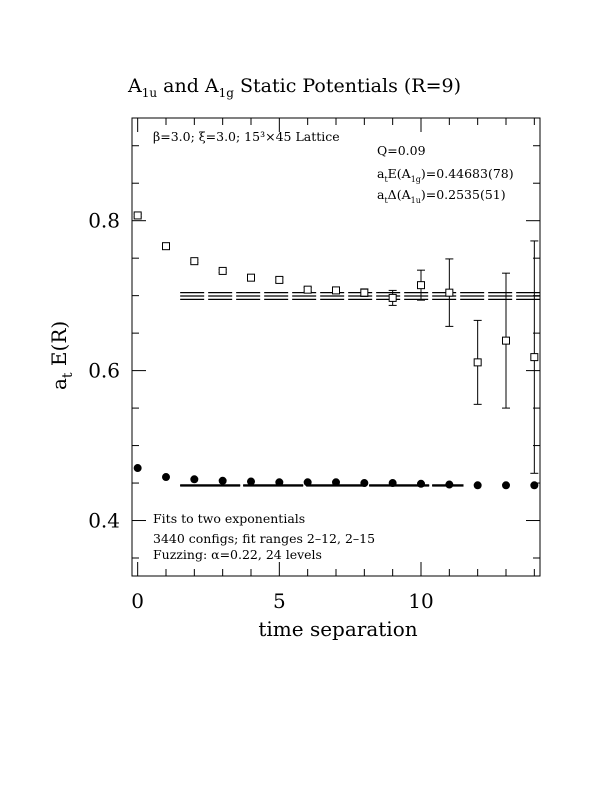 The image size is (612, 792). What do you see at coordinates (237, 554) in the screenshot?
I see `note-fuzzing: Fuzzing: α=0.22, 24 levels` at bounding box center [237, 554].